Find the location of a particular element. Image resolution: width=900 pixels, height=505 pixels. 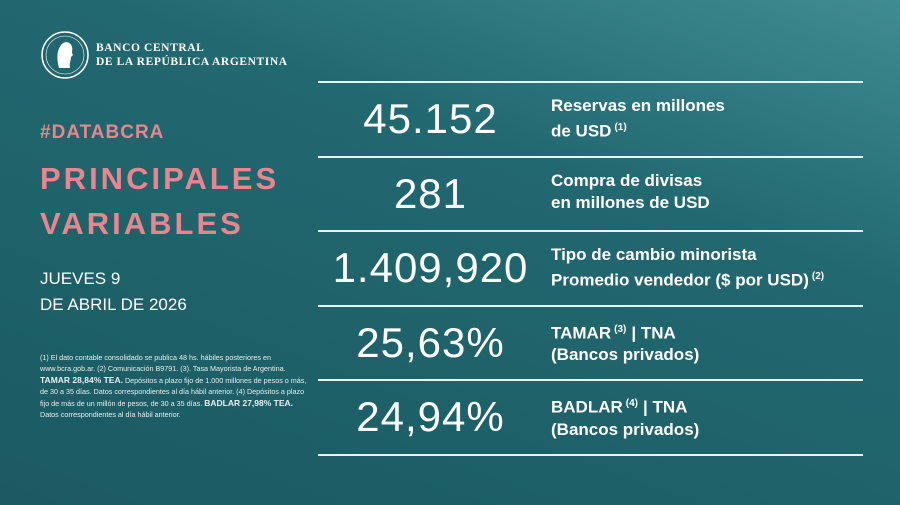

label-text: TAMAR is located at coordinates (581, 333).